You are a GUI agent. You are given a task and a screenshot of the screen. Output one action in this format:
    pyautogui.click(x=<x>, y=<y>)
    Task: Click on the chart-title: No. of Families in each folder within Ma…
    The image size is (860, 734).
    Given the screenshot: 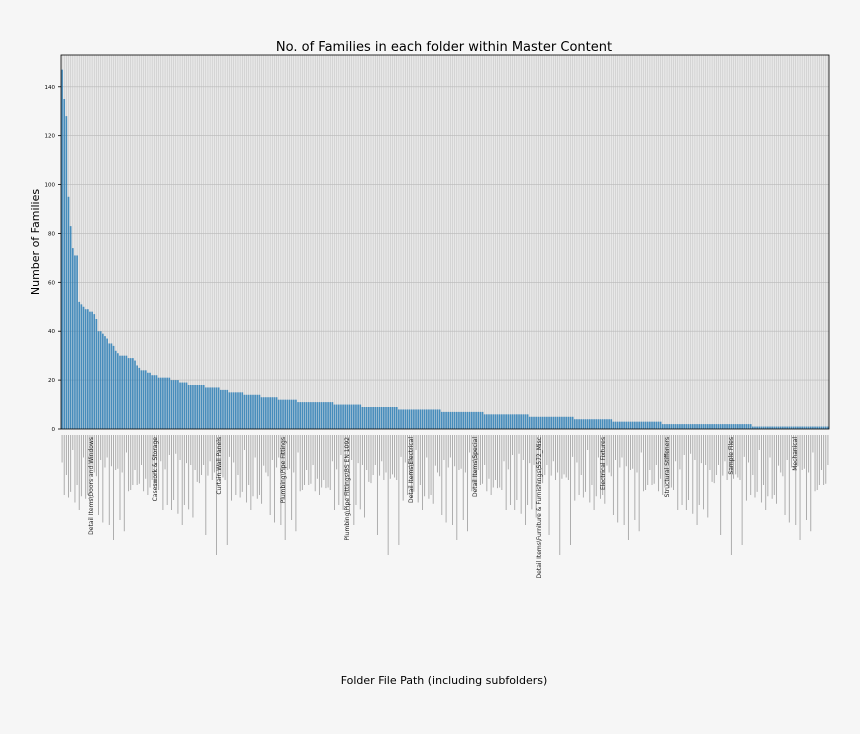 What is the action you would take?
    pyautogui.click(x=444, y=47)
    